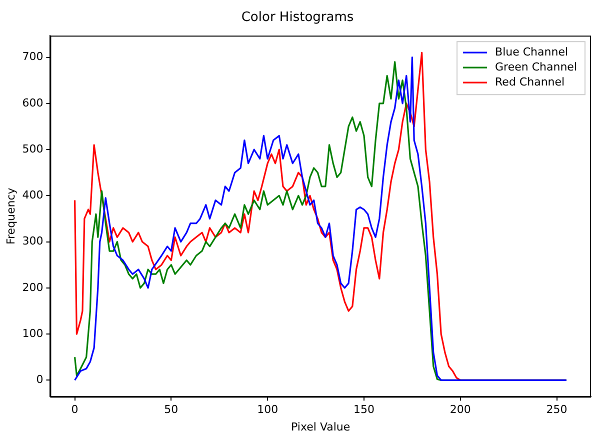 The image size is (592, 435). What do you see at coordinates (536, 67) in the screenshot?
I see `legend-label: Green Channel` at bounding box center [536, 67].